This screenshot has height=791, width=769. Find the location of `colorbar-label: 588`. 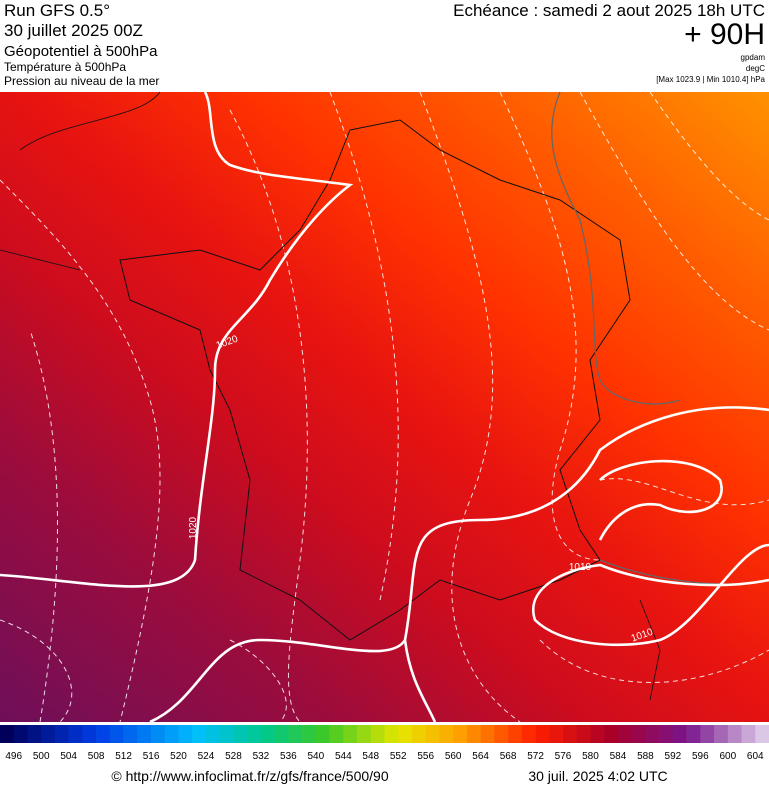

colorbar-label: 588 is located at coordinates (645, 756).